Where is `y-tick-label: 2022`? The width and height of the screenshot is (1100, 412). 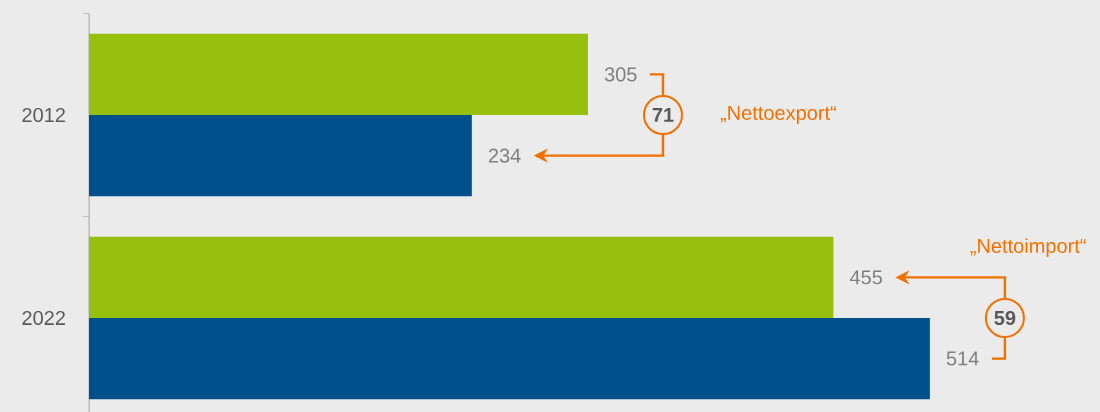 y-tick-label: 2022 is located at coordinates (43, 318).